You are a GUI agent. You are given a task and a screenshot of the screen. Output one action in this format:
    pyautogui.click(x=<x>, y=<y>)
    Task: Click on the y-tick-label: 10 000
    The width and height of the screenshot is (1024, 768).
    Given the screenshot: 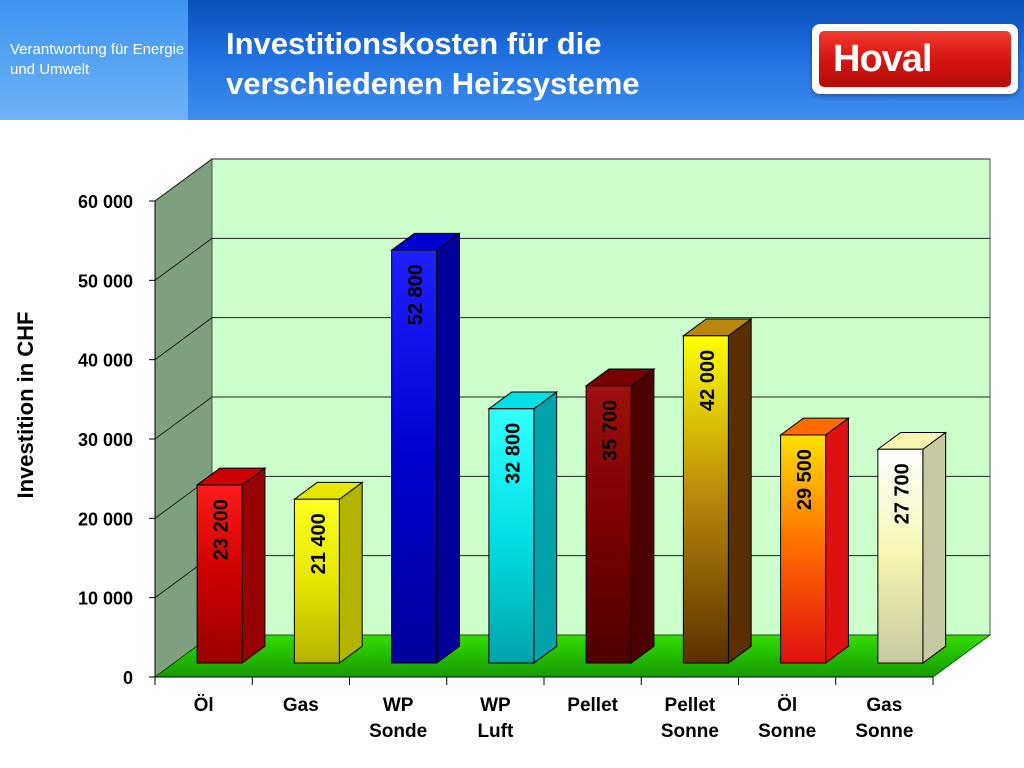 What is the action you would take?
    pyautogui.click(x=105, y=599)
    